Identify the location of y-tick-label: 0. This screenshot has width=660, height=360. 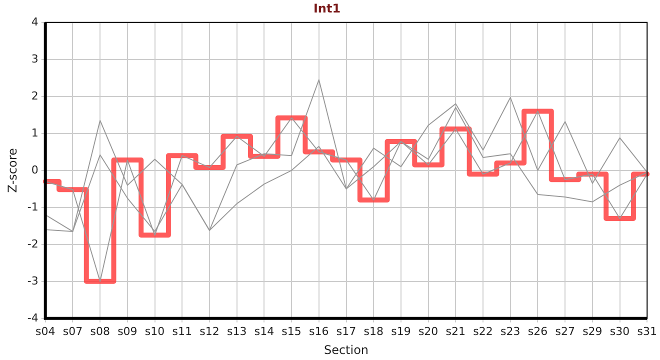
(34, 169).